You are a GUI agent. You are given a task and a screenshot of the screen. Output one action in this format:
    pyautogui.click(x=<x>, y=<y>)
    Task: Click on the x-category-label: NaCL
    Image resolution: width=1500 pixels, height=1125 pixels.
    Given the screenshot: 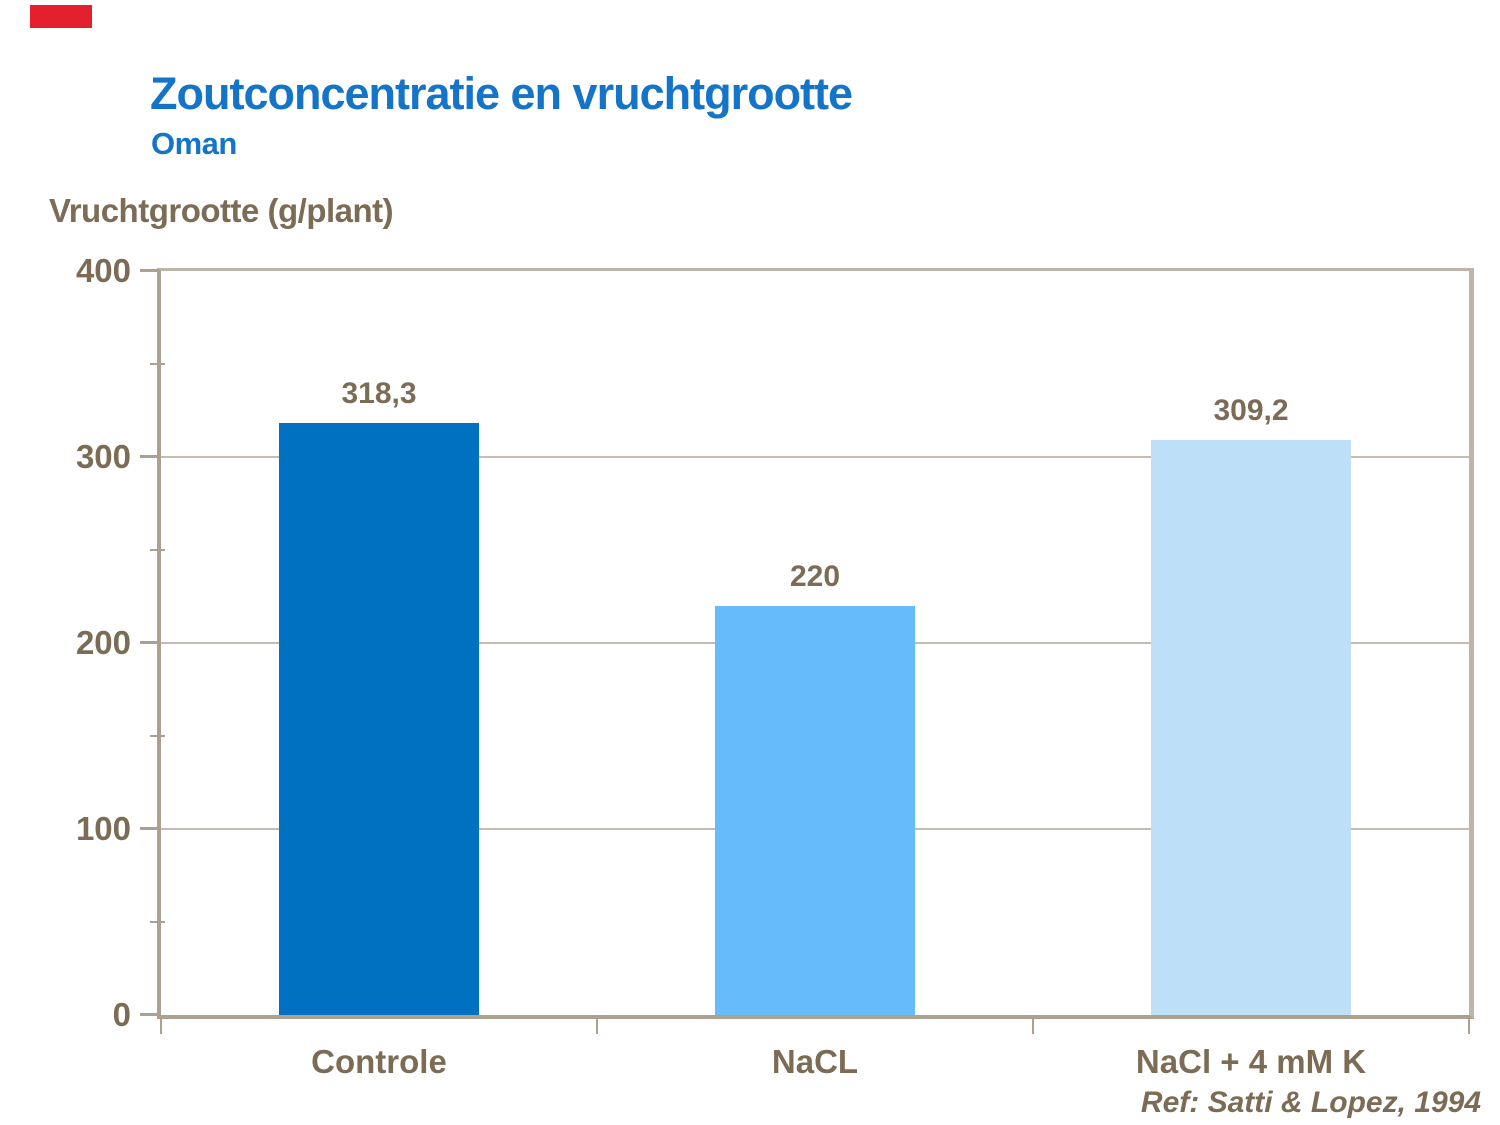 What is the action you would take?
    pyautogui.click(x=815, y=1061)
    